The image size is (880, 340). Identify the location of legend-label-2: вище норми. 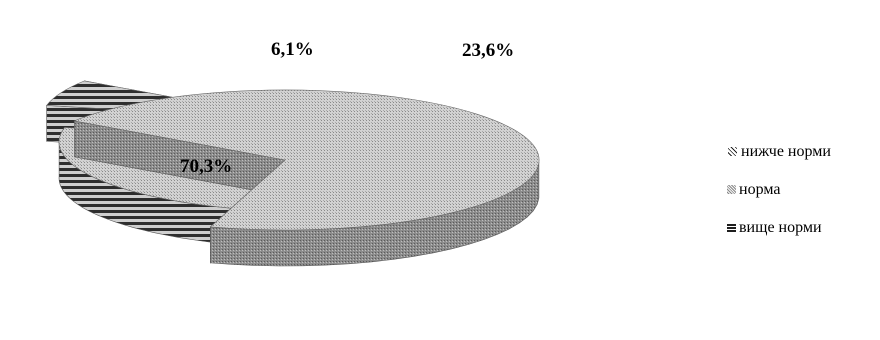
(780, 228).